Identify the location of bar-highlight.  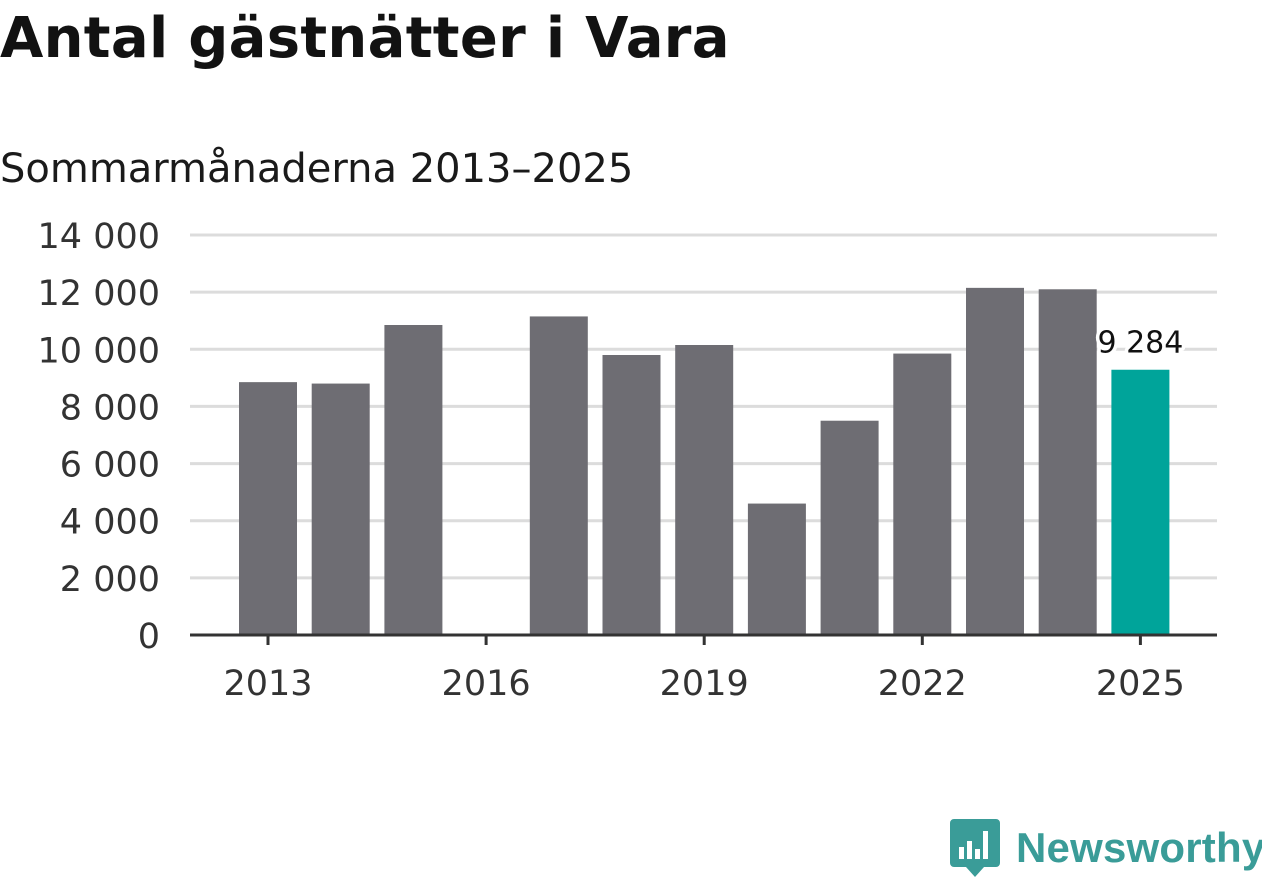
(1140, 502).